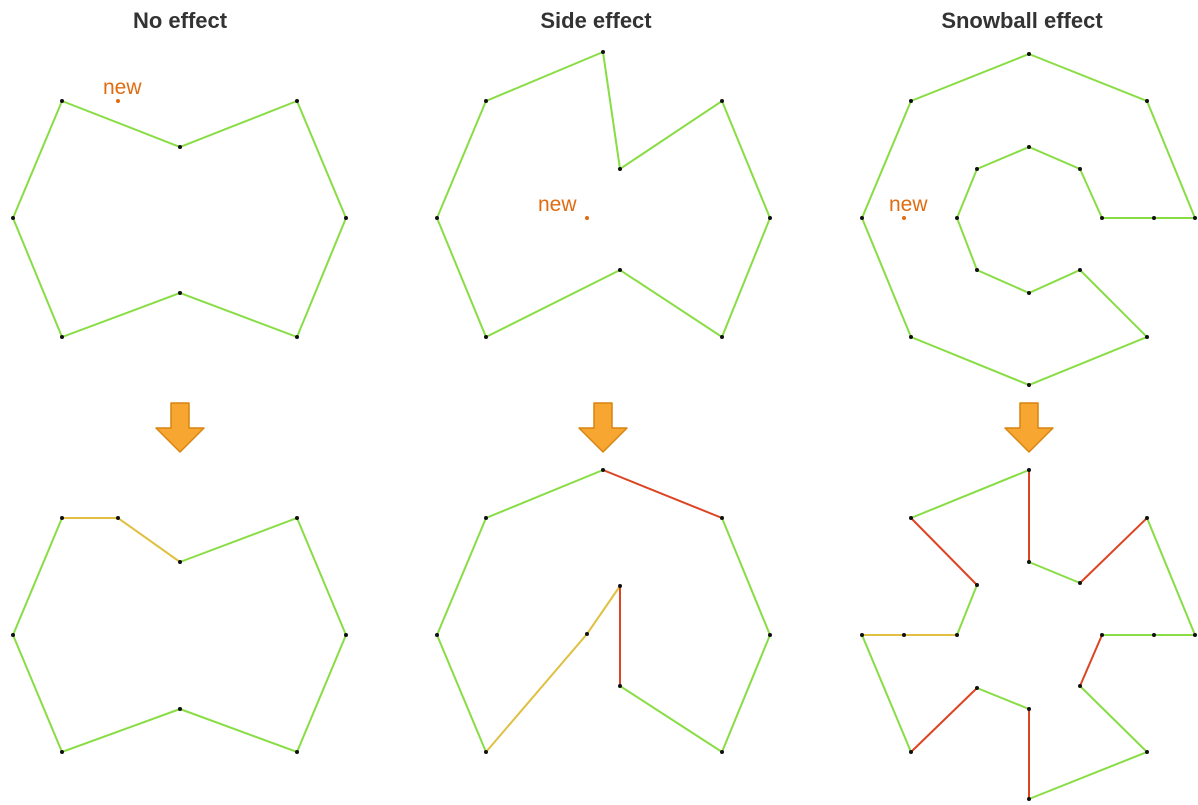 The width and height of the screenshot is (1198, 805). What do you see at coordinates (180, 20) in the screenshot?
I see `title-no-effect: No effect` at bounding box center [180, 20].